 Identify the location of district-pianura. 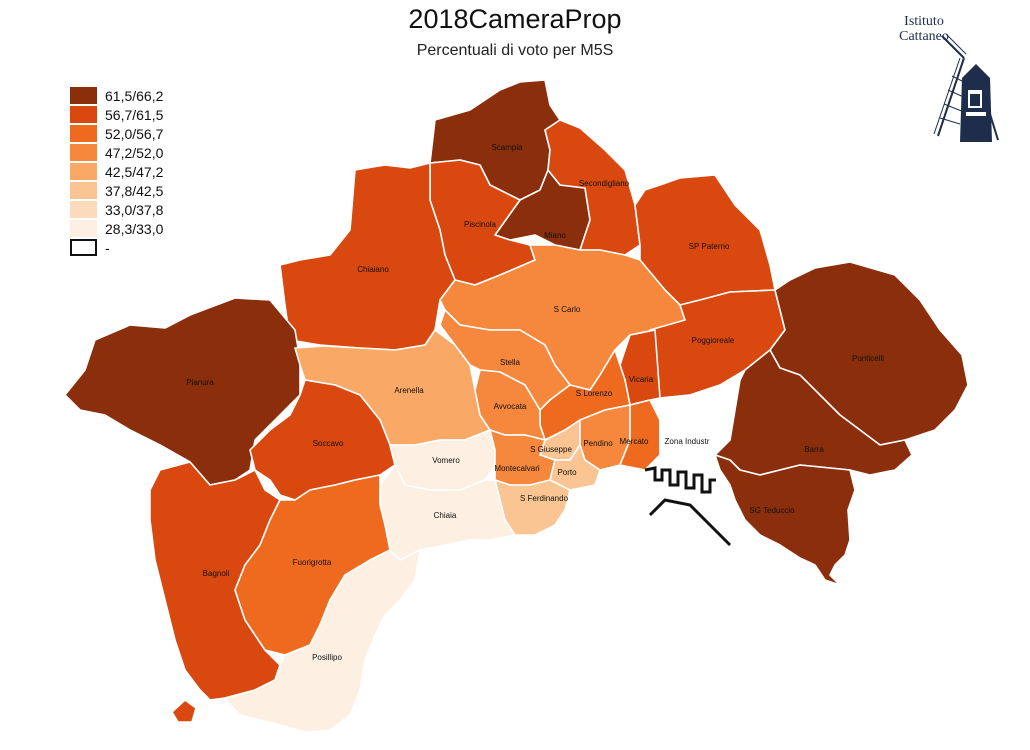
(182, 391).